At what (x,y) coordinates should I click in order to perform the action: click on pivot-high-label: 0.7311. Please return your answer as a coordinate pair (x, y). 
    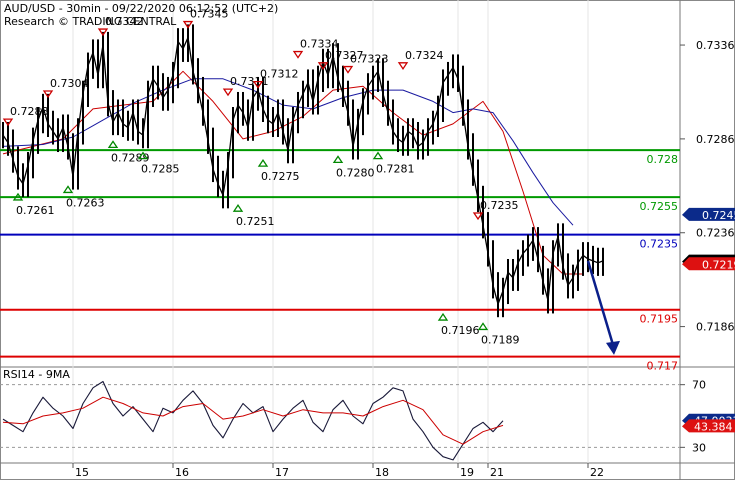
    Looking at the image, I should click on (249, 81).